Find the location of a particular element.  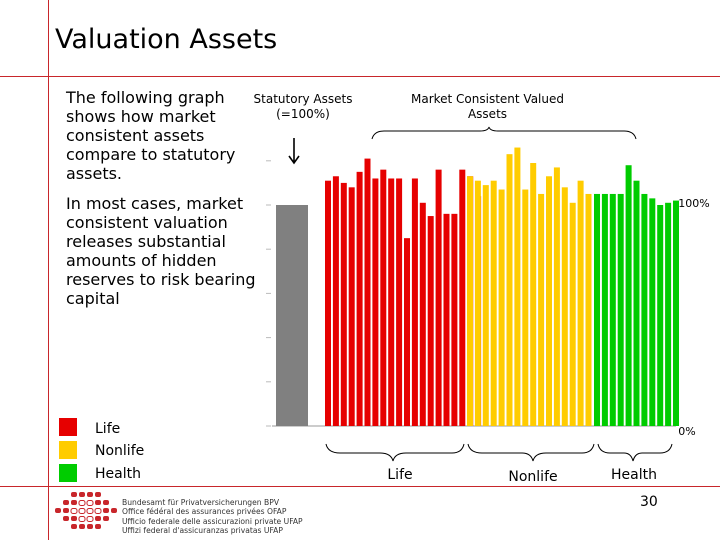

health-brace is located at coordinates (635, 452).